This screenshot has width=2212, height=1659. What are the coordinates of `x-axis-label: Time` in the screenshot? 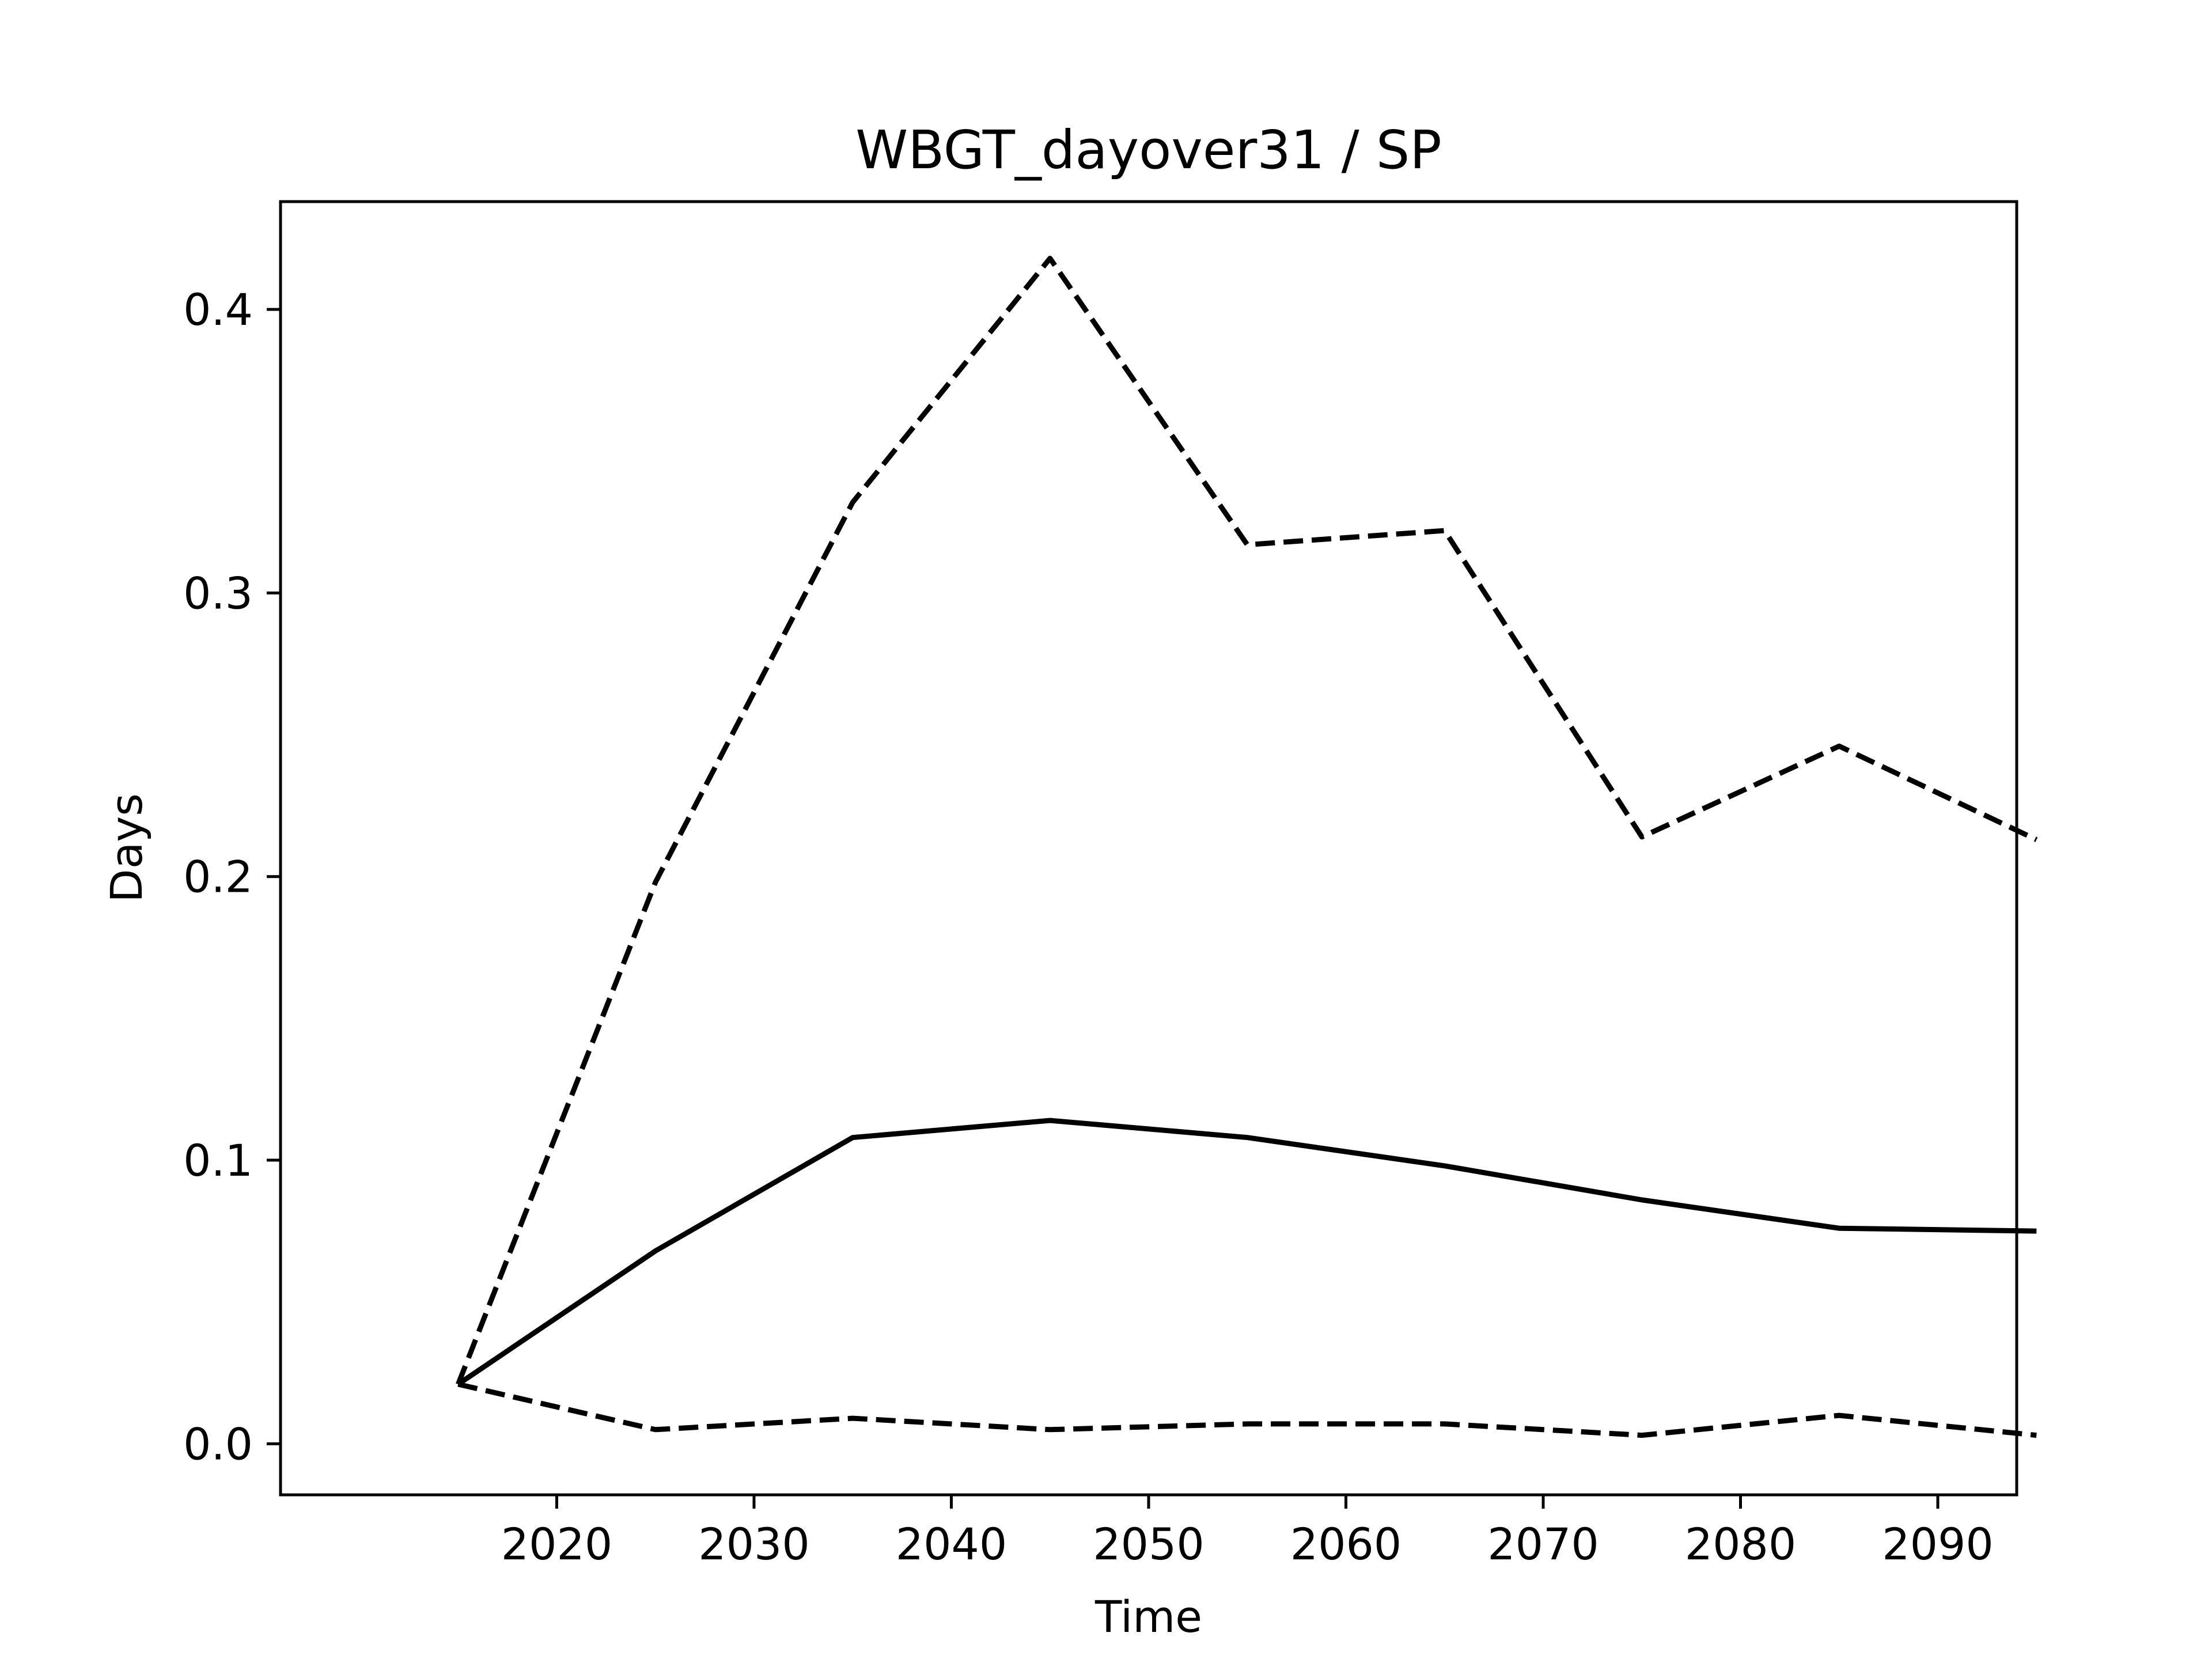 It's located at (1148, 1616).